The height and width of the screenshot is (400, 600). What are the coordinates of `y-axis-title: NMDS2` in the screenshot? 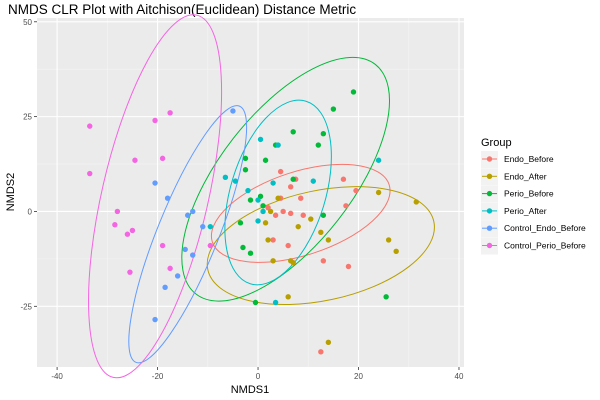 It's located at (11, 192).